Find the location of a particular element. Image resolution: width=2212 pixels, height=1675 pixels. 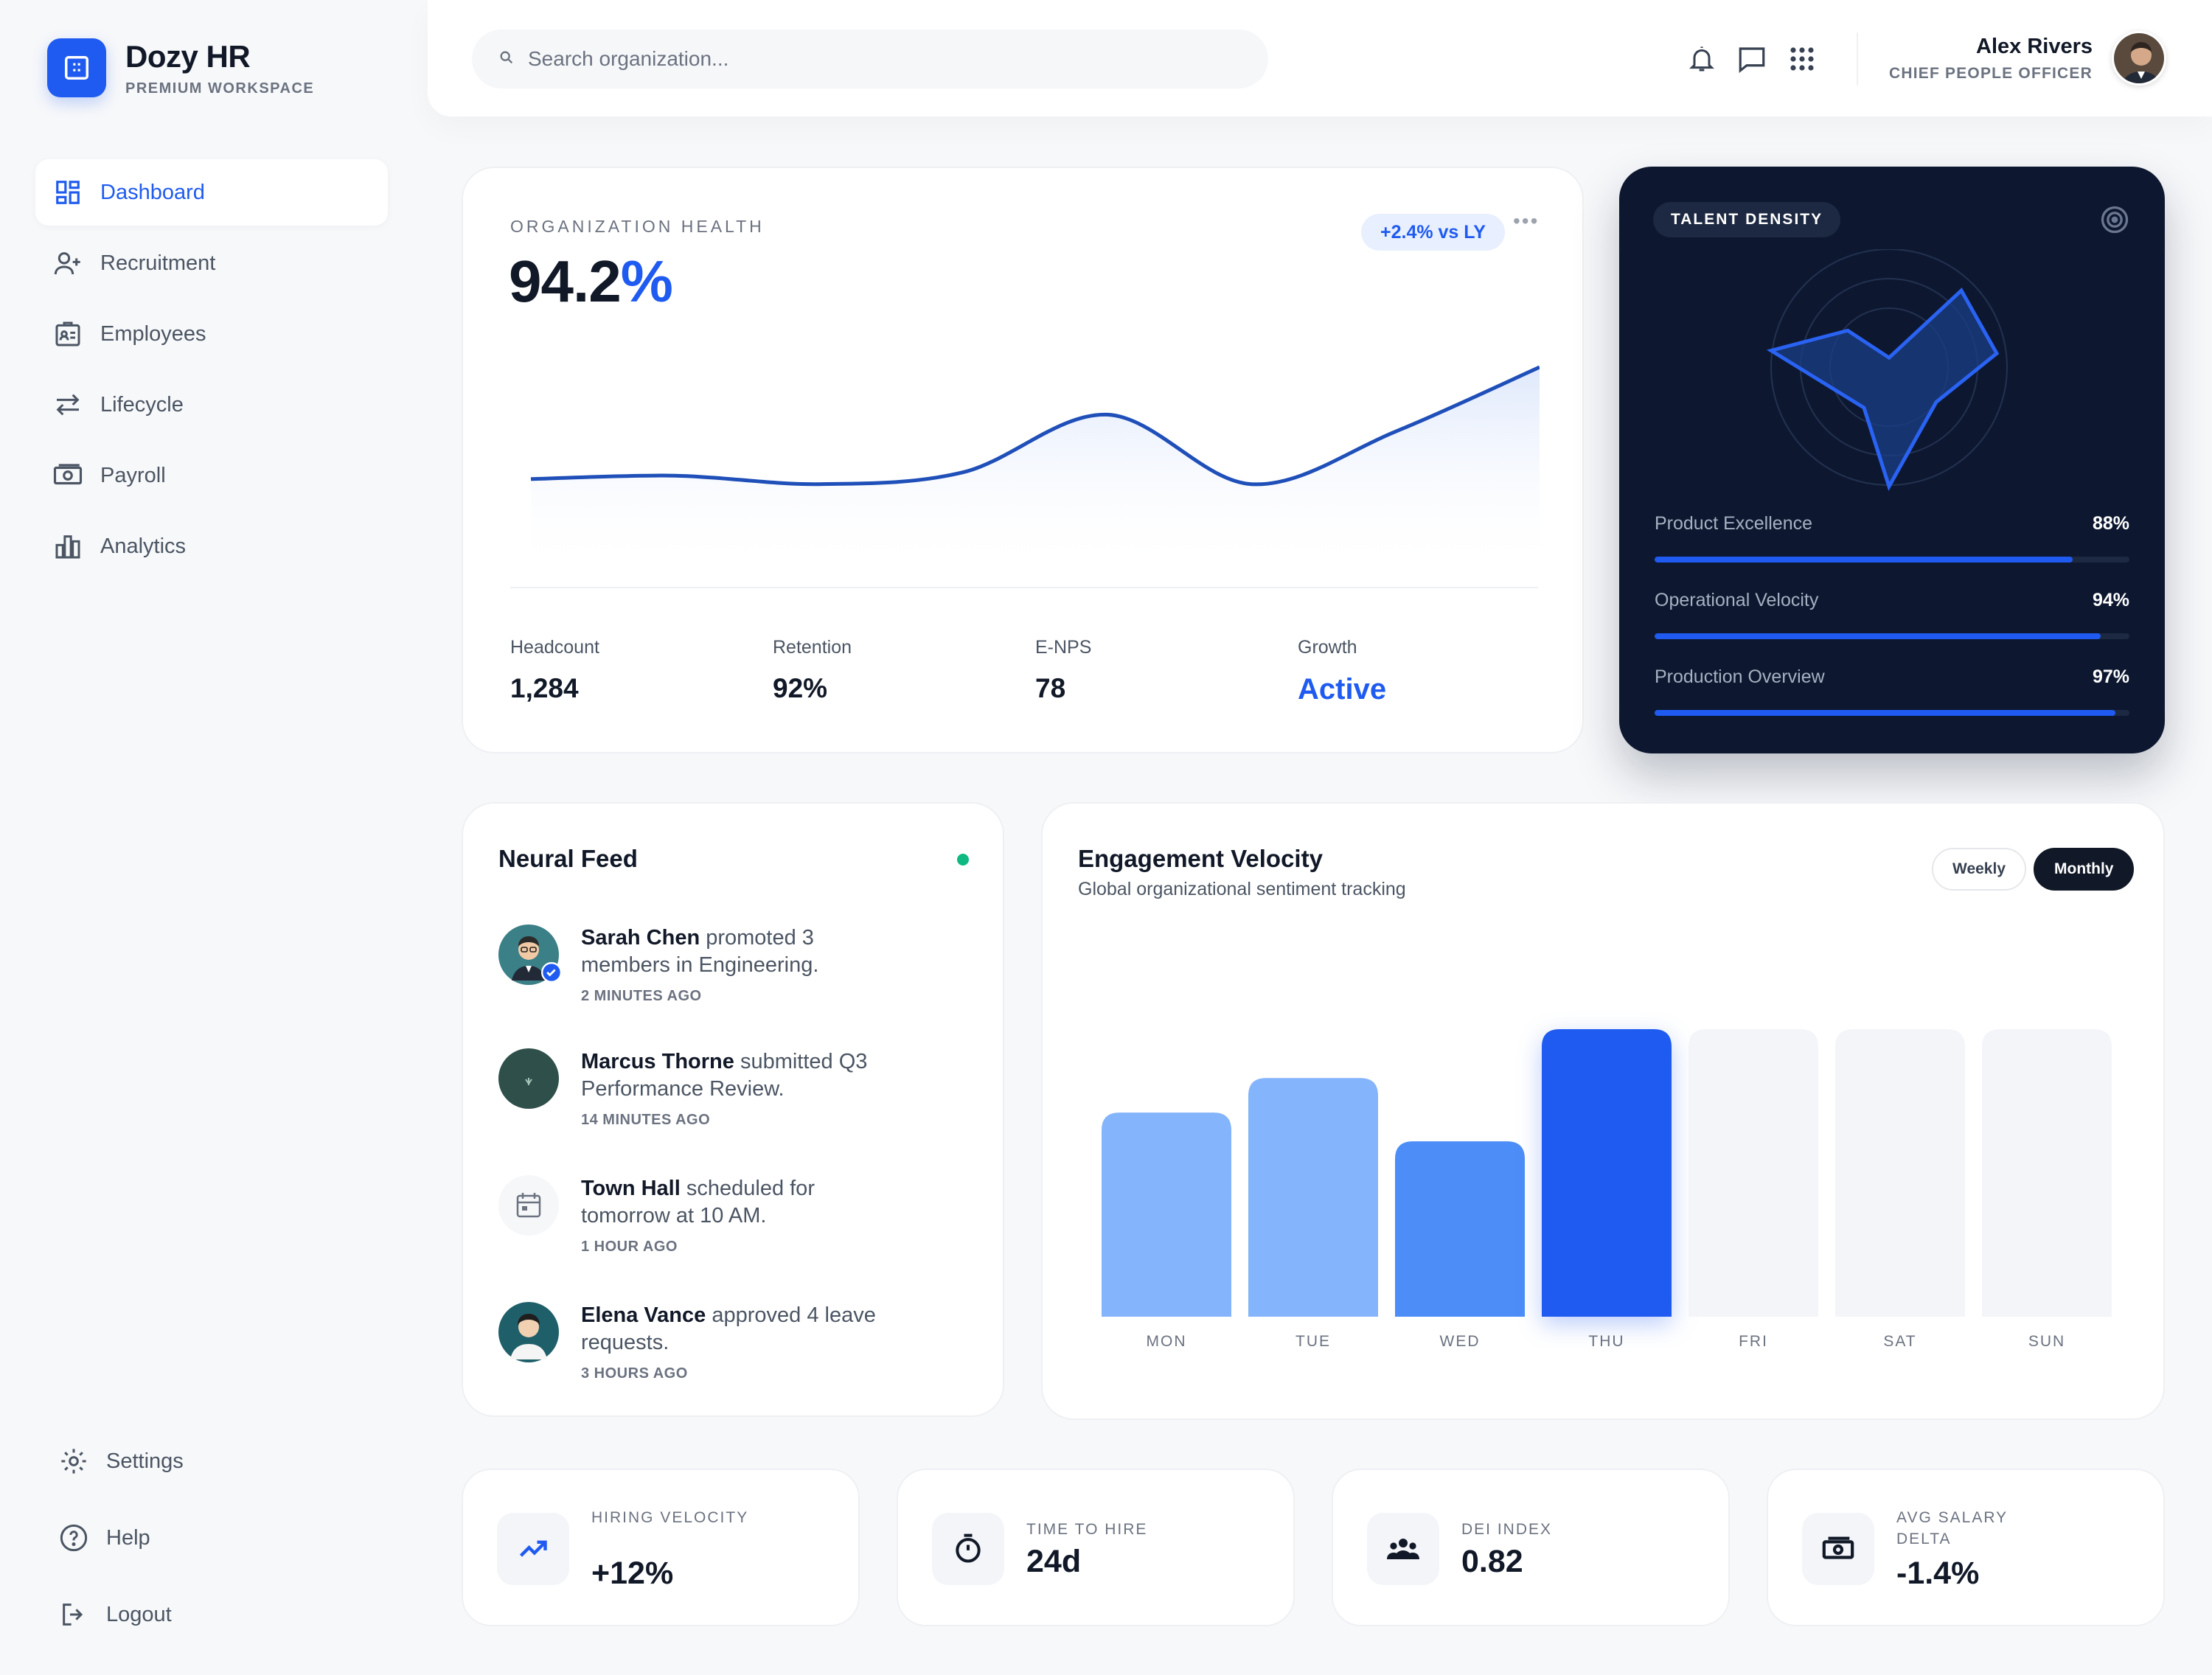

user-role: CHIEF PEOPLE OFFICER is located at coordinates (1990, 73).